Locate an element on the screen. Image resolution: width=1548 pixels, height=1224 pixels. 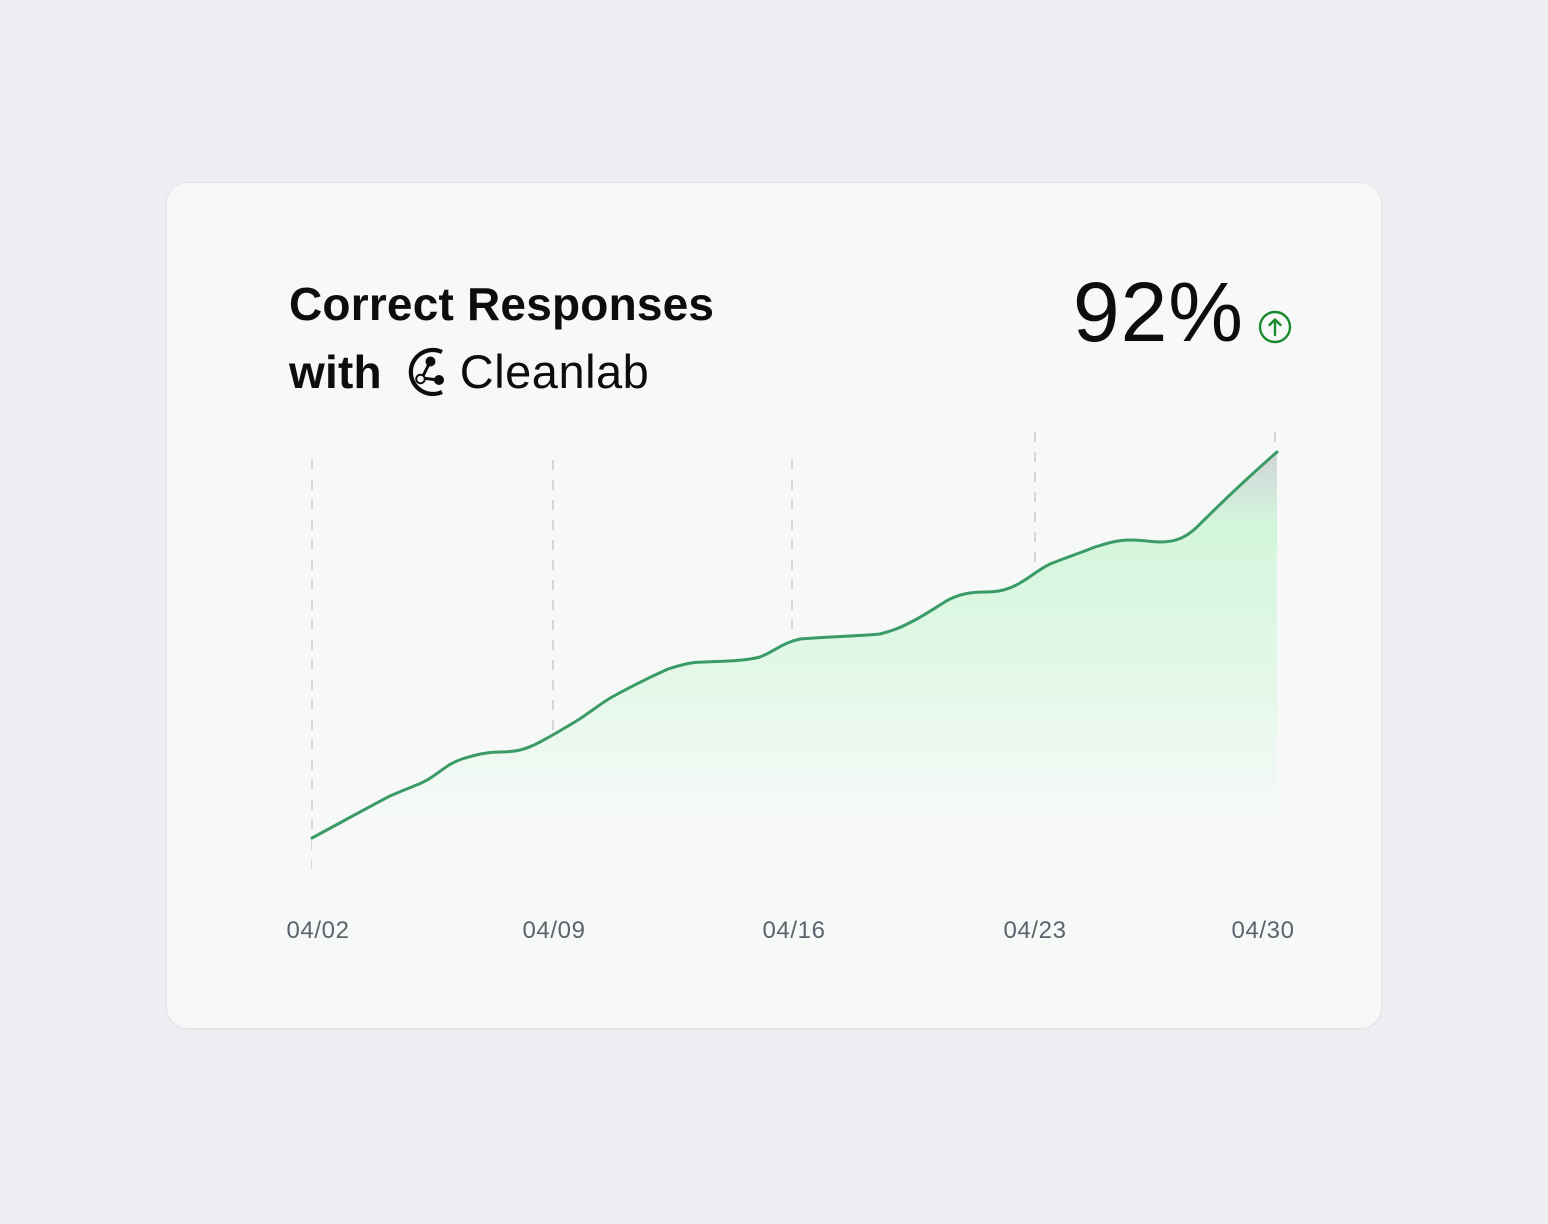
title-with-text: with is located at coordinates (335, 372).